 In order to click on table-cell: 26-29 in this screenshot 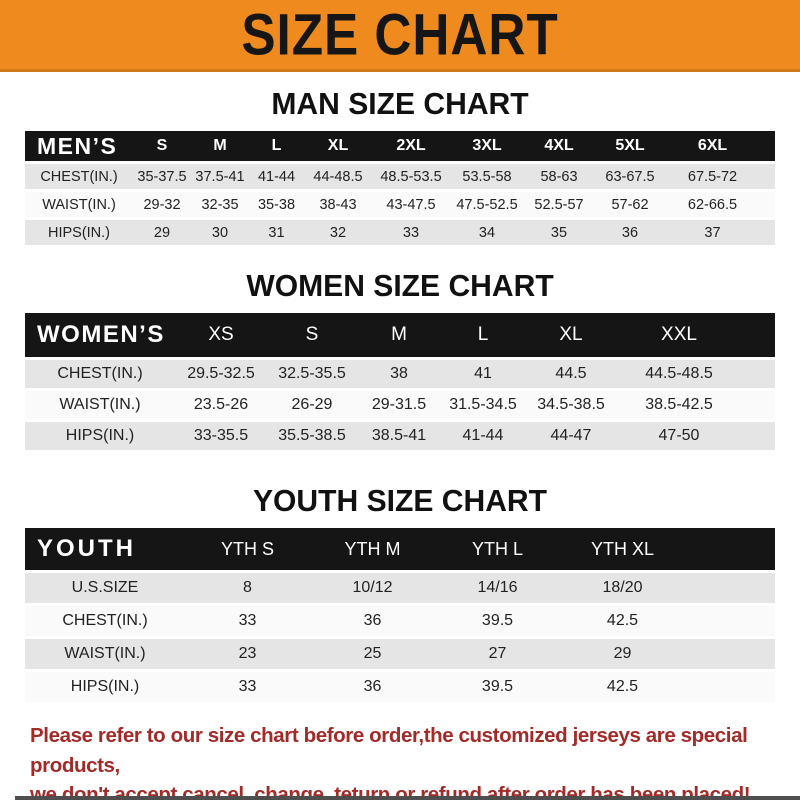, I will do `click(312, 405)`.